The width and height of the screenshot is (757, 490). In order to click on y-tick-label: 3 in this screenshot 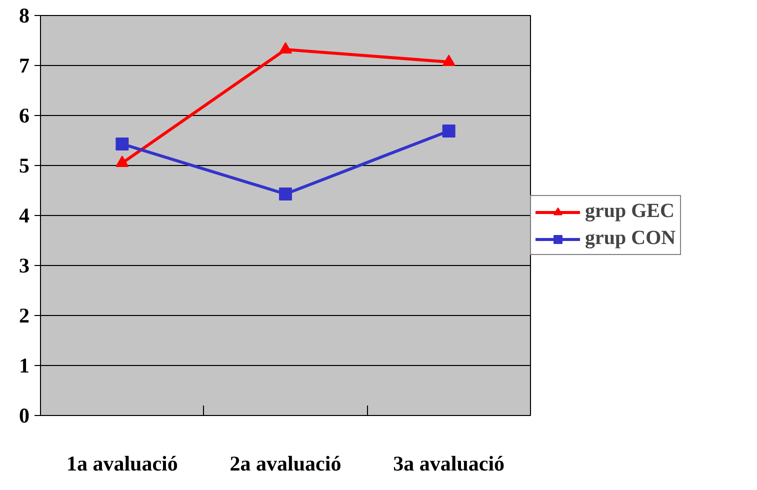, I will do `click(24, 266)`.